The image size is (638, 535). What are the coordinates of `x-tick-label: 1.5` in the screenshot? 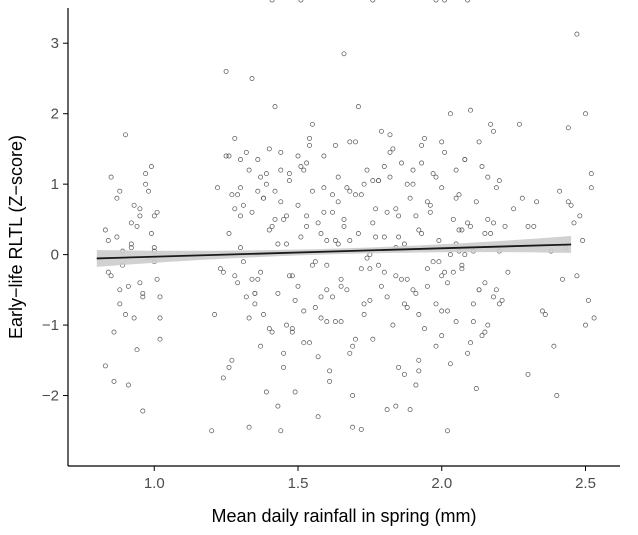 It's located at (298, 483).